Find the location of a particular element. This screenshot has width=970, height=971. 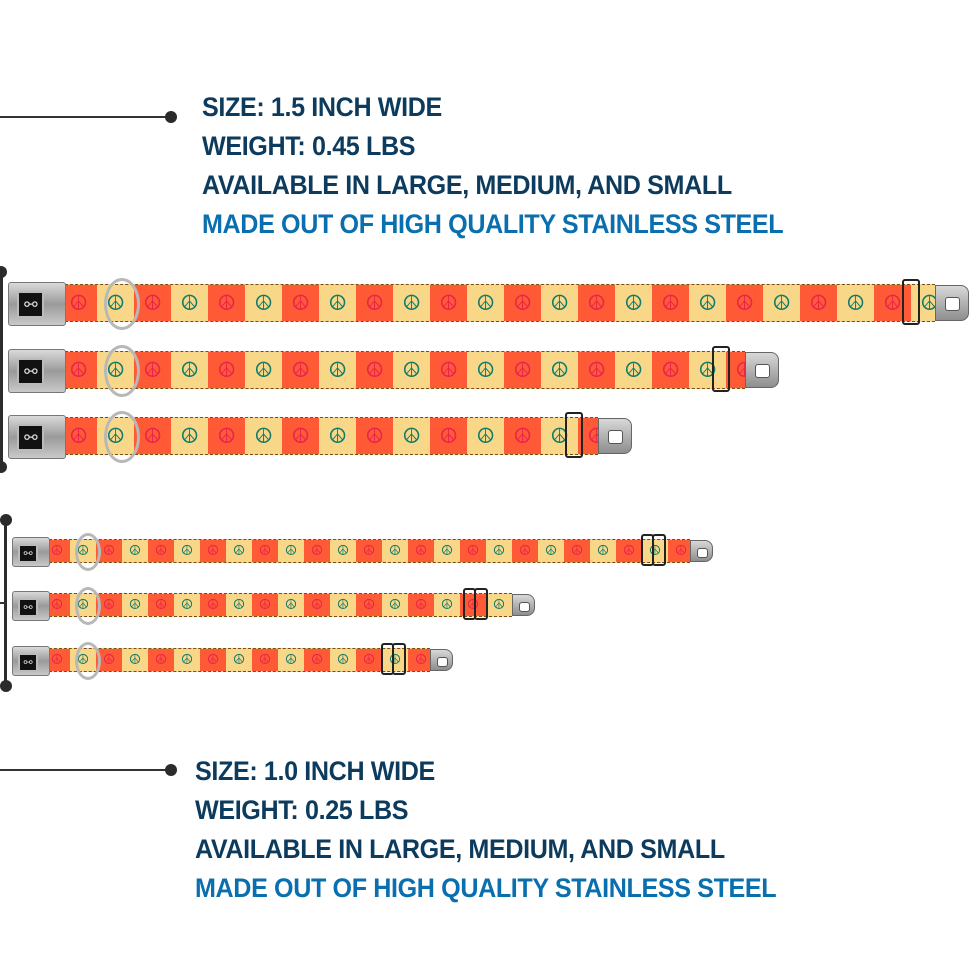

wide-material: MADE OUT OF HIGH QUALITY STAINLESS STEEL is located at coordinates (493, 224).